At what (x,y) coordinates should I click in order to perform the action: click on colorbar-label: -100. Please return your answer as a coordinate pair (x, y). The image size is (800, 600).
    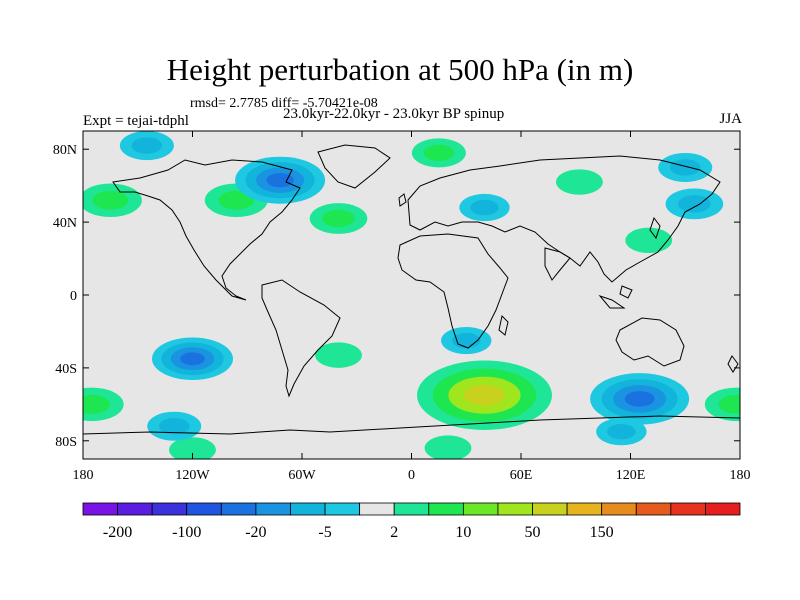
    Looking at the image, I should click on (186, 532).